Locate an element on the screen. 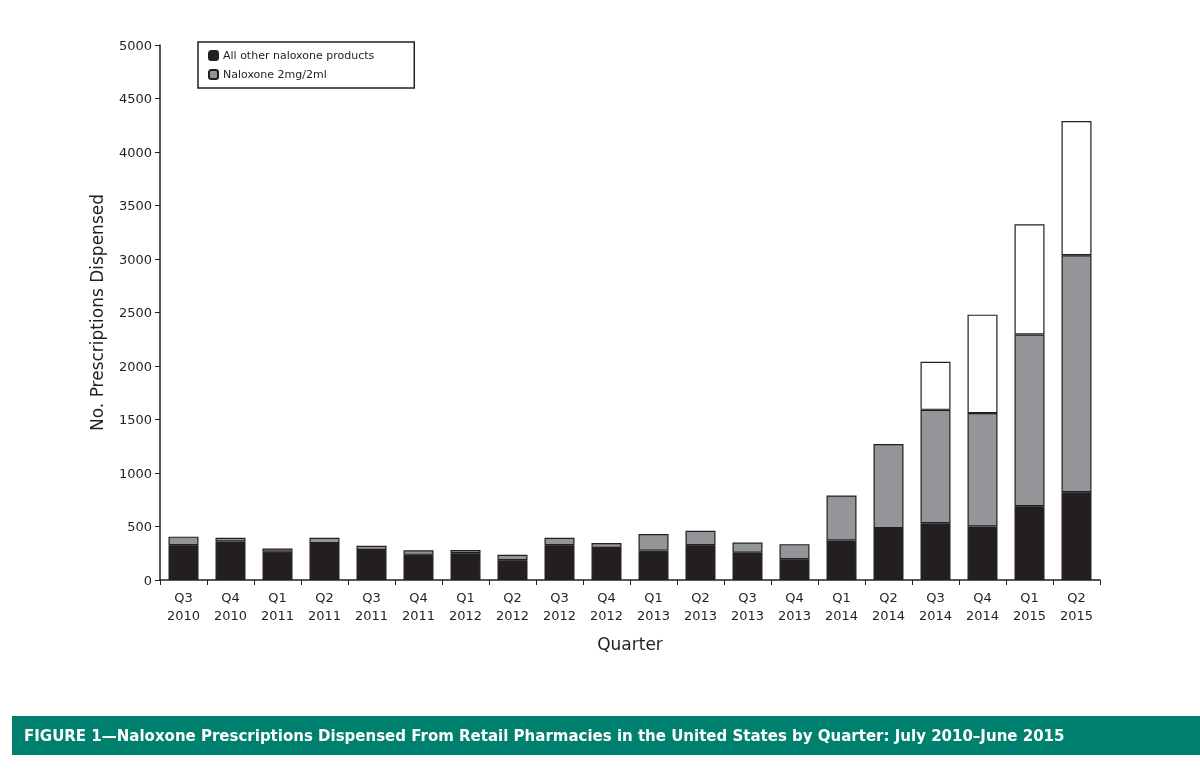  y-tick-label: 500 is located at coordinates (139, 526).